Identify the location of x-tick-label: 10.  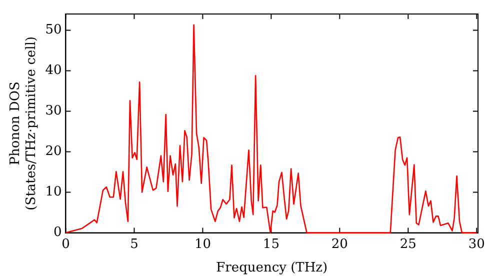
(202, 244).